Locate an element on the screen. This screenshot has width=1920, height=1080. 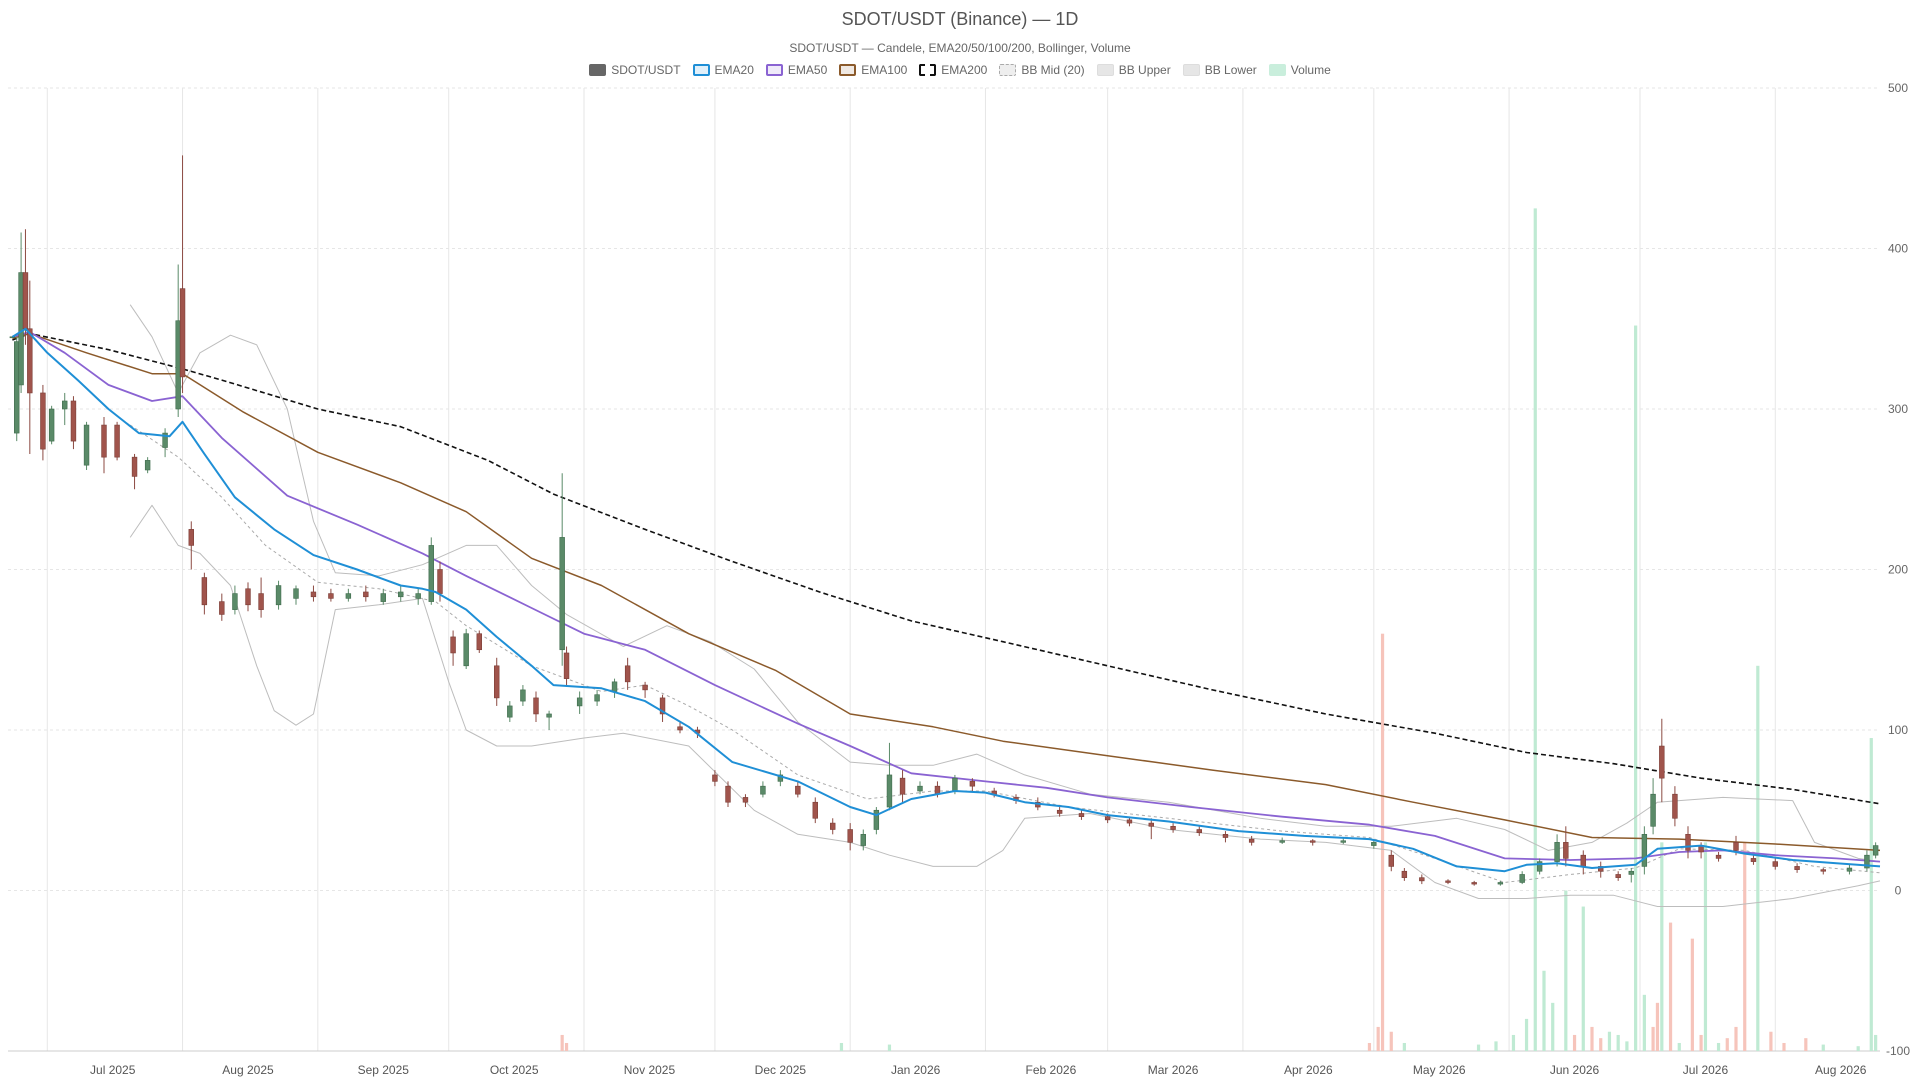
legend-item-ema20: EMA20 is located at coordinates (723, 70).